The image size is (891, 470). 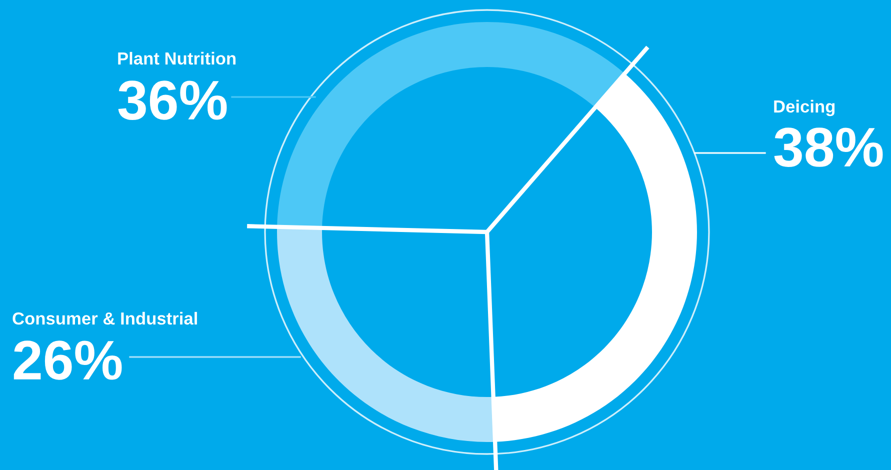 What do you see at coordinates (386, 334) in the screenshot?
I see `donut-slice` at bounding box center [386, 334].